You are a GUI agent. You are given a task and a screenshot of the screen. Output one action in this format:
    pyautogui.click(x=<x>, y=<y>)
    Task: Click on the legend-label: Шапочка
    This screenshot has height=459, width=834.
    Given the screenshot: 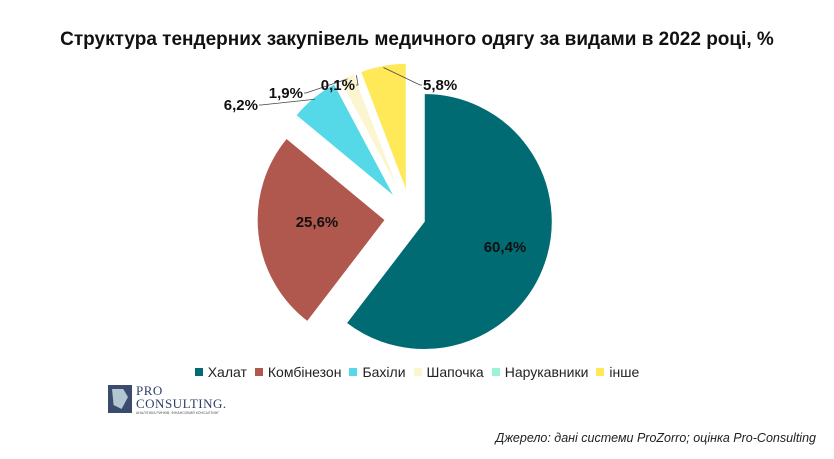 What is the action you would take?
    pyautogui.click(x=455, y=372)
    